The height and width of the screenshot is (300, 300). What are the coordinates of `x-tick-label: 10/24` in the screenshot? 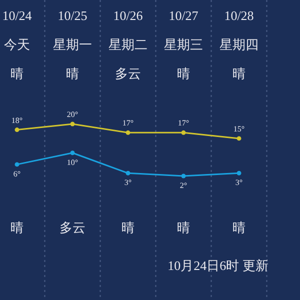 It's located at (17, 15).